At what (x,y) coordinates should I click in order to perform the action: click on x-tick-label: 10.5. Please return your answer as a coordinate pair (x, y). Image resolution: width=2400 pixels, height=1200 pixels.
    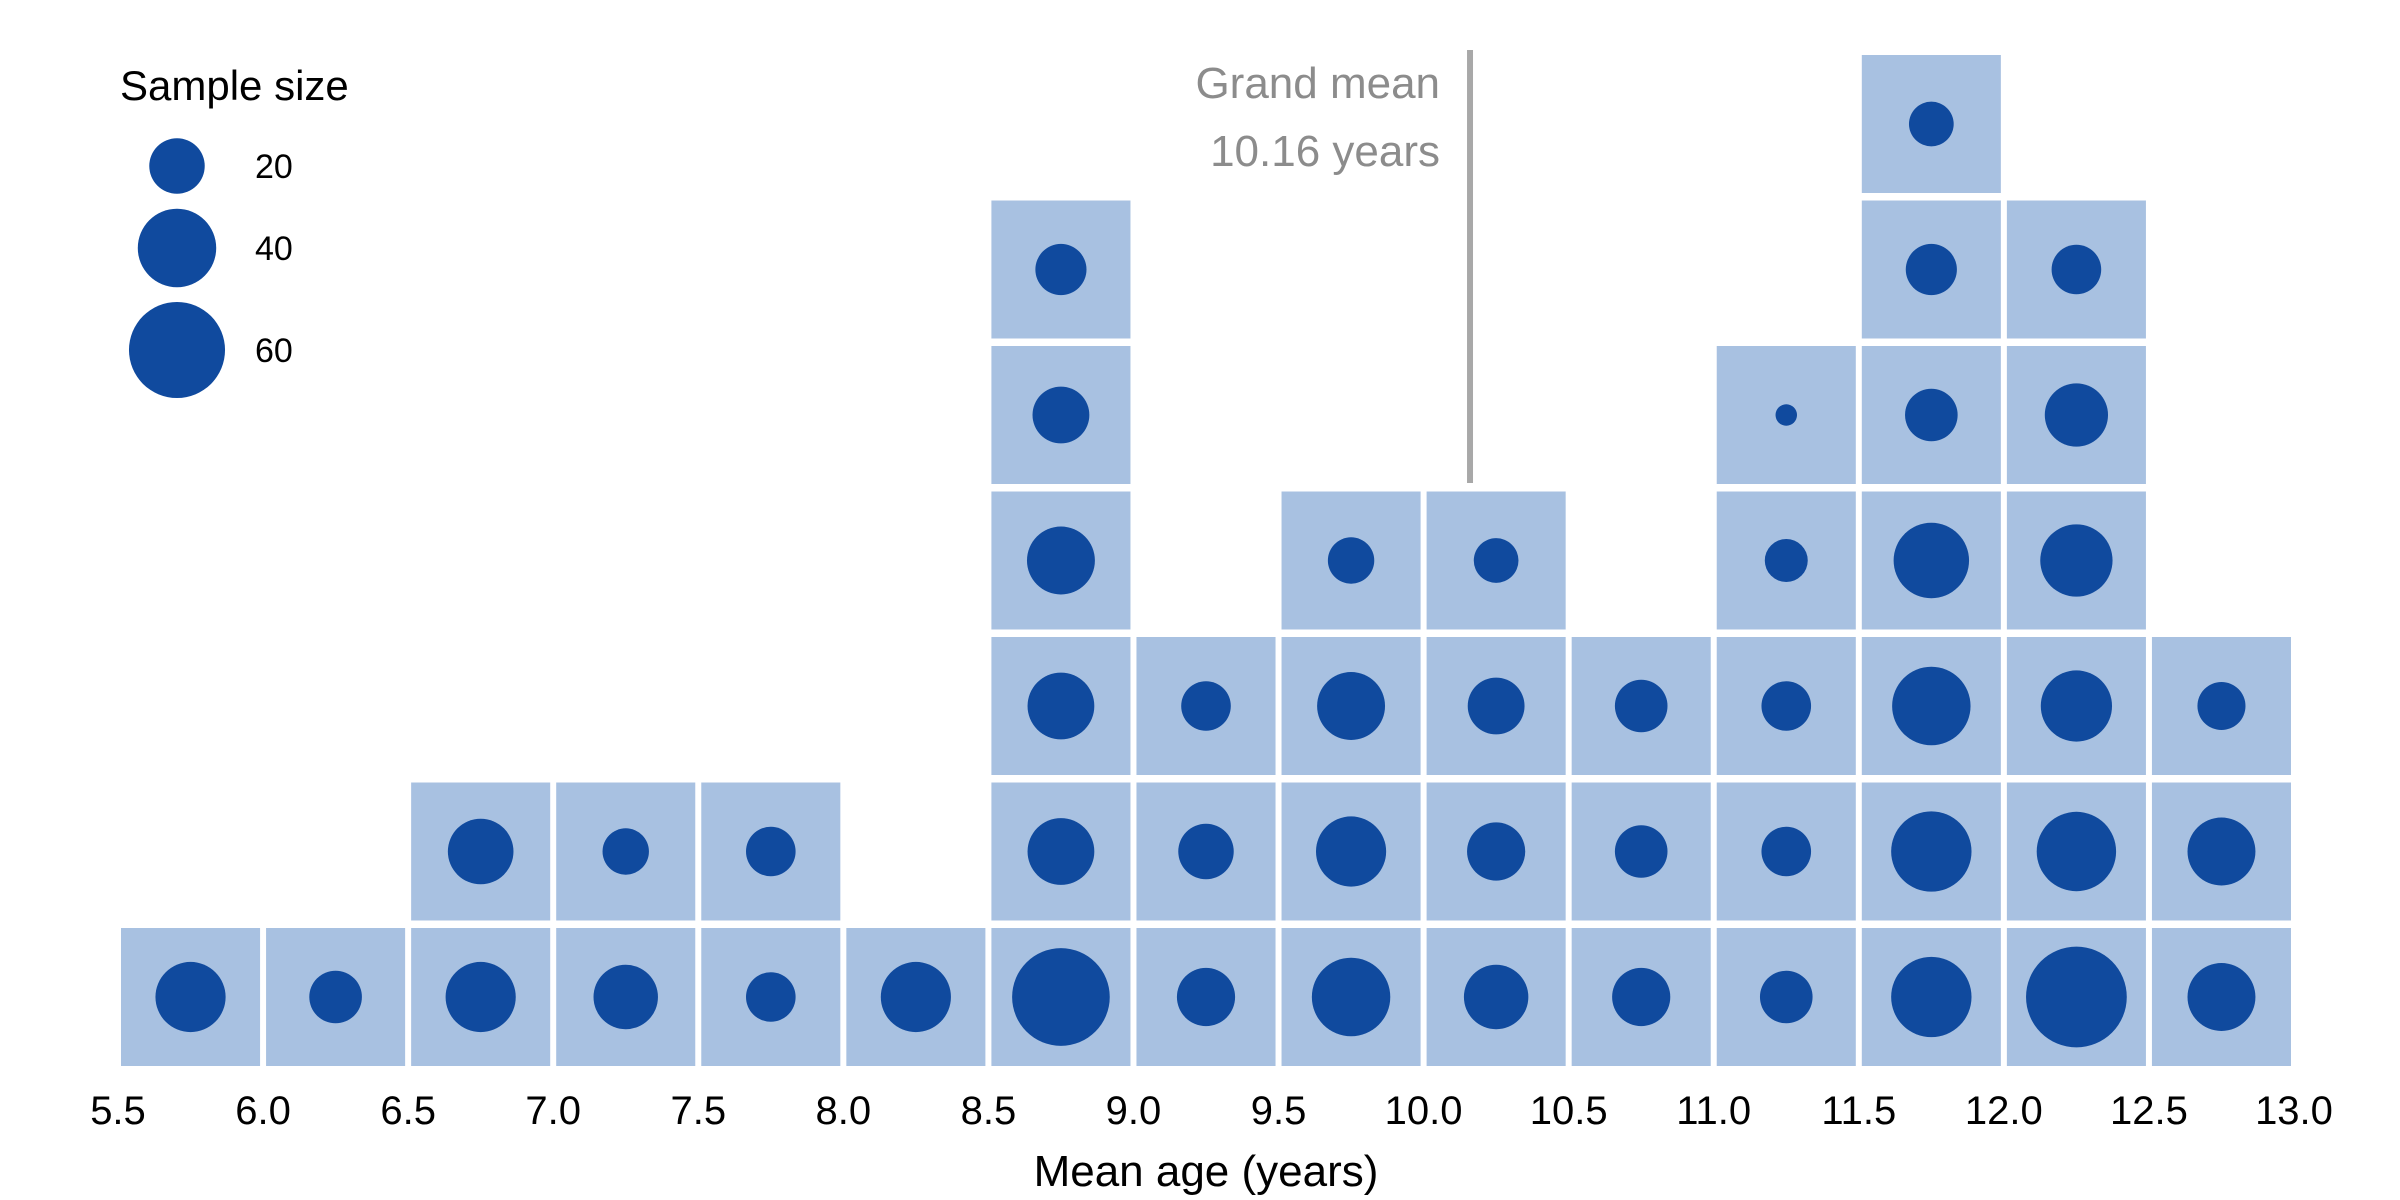
    Looking at the image, I should click on (1569, 1111).